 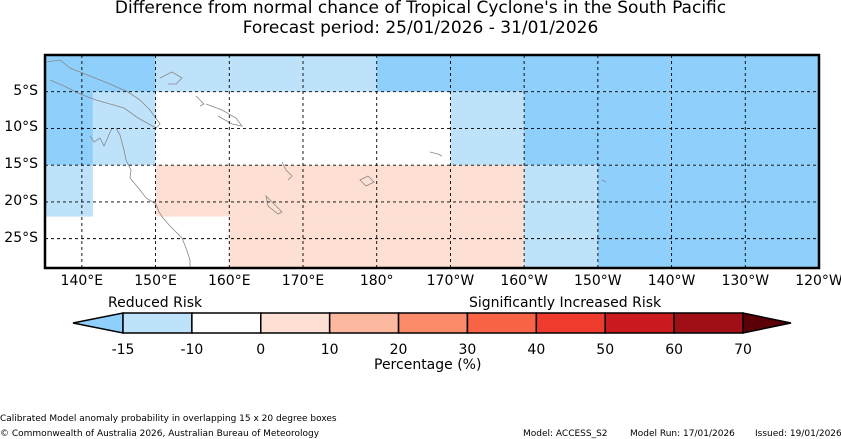 What do you see at coordinates (155, 281) in the screenshot?
I see `lon-tick-label: 150°E` at bounding box center [155, 281].